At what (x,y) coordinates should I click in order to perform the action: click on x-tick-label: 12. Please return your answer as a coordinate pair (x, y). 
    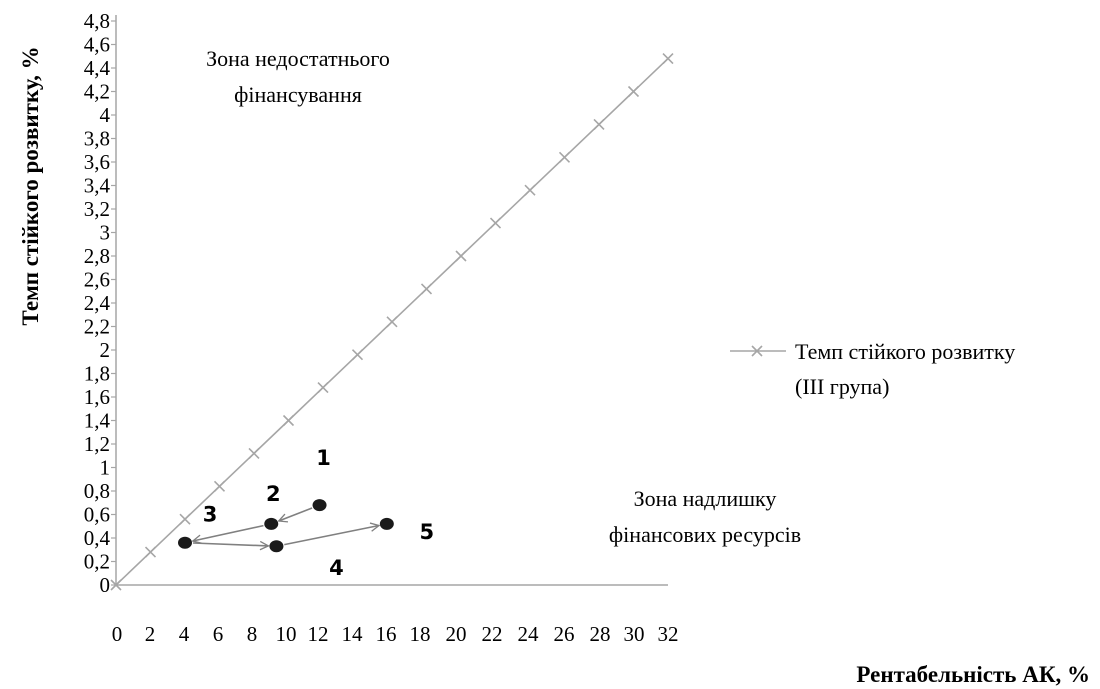
    Looking at the image, I should click on (318, 634).